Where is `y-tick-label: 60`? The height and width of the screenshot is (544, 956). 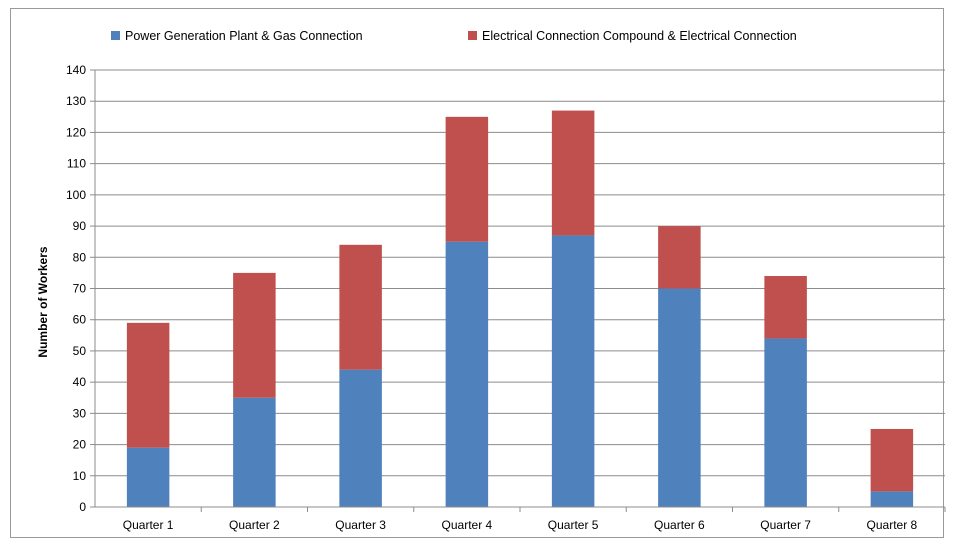
y-tick-label: 60 is located at coordinates (80, 320).